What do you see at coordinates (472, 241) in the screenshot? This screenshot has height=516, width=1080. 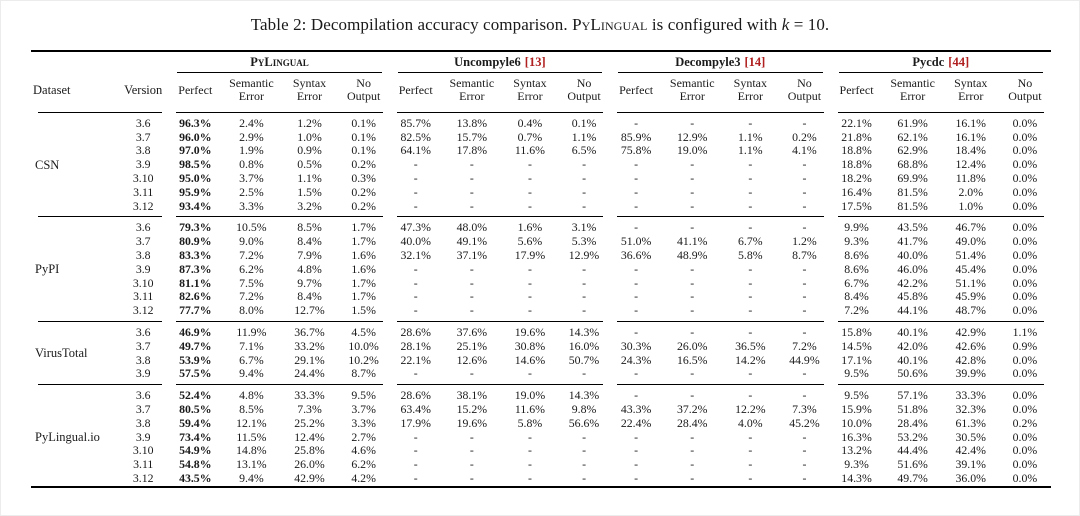 I see `data-cell: 49.1%` at bounding box center [472, 241].